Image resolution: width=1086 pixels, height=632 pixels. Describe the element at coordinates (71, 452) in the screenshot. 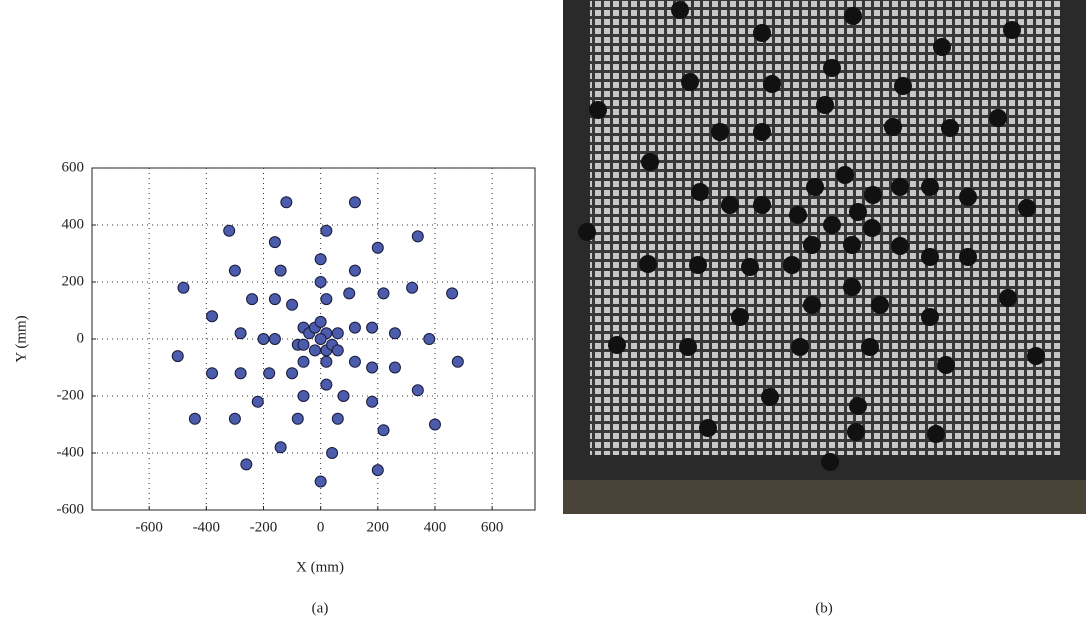

I see `y-tick-label: -400` at that location.